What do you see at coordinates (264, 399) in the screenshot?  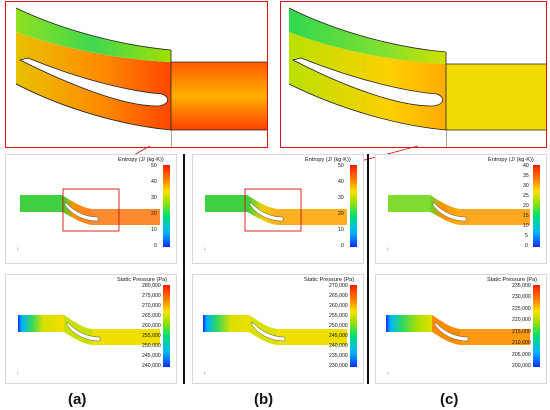 I see `caption-b: (b)` at bounding box center [264, 399].